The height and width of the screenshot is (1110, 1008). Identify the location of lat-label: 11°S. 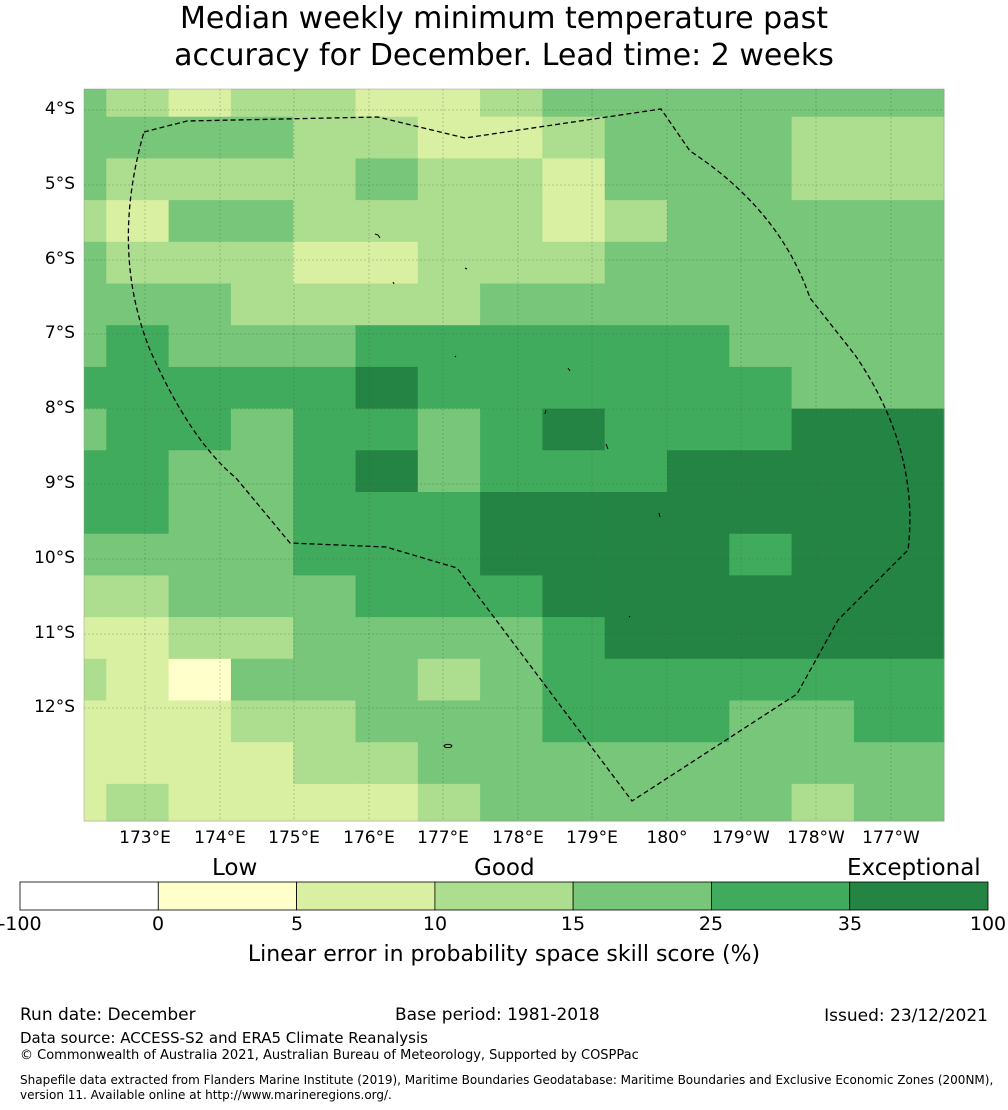
(54, 633).